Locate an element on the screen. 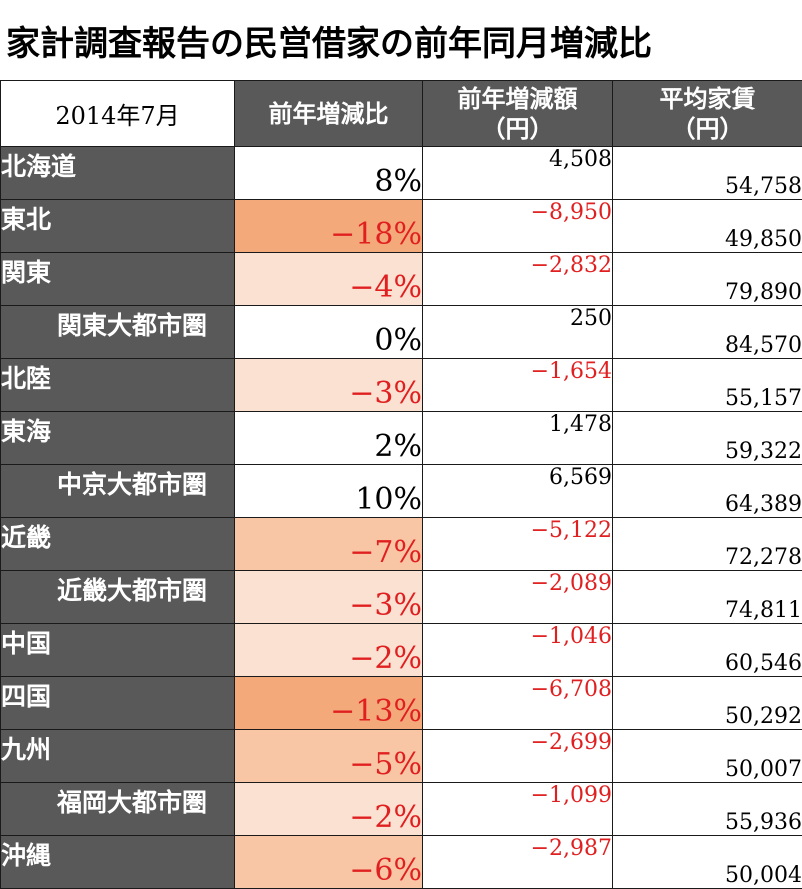 The width and height of the screenshot is (802, 889). rent-cell: 54,758 is located at coordinates (707, 173).